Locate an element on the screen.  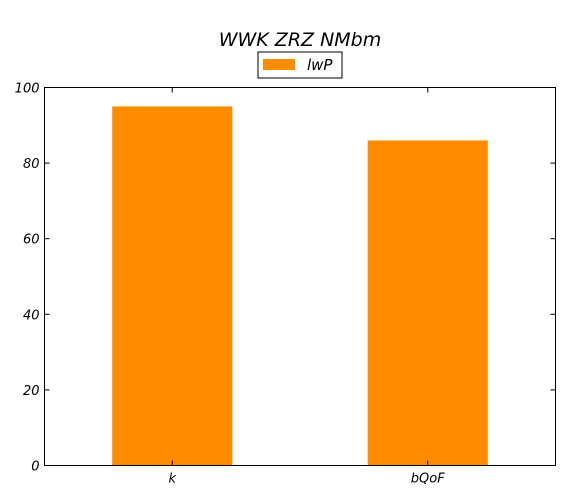
legend-label: lwP is located at coordinates (320, 65).